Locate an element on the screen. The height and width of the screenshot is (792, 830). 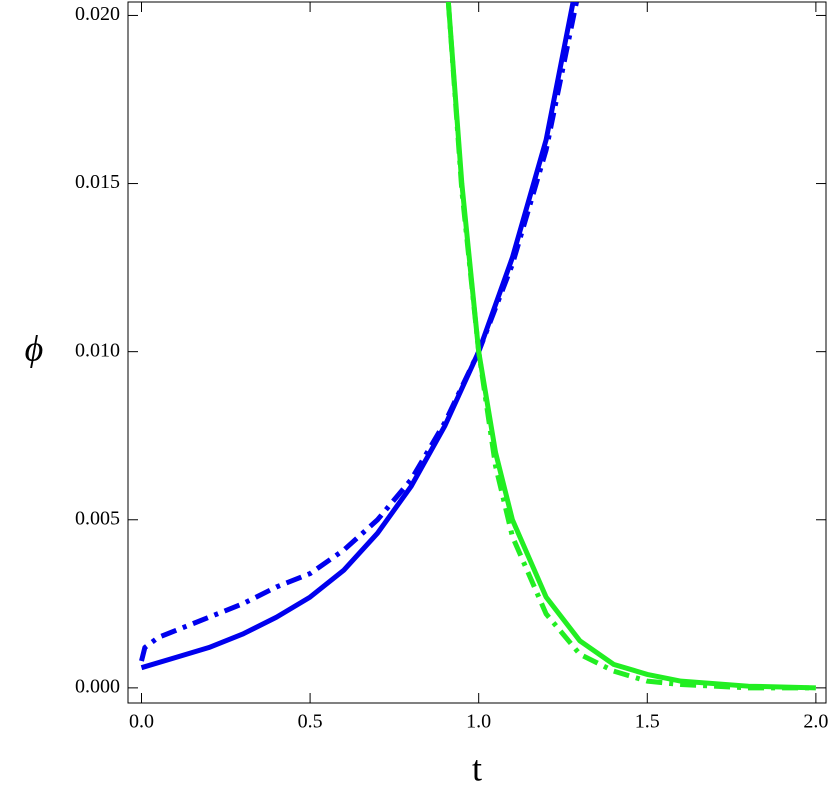
y-tick-label: 0.010 is located at coordinates (97, 350).